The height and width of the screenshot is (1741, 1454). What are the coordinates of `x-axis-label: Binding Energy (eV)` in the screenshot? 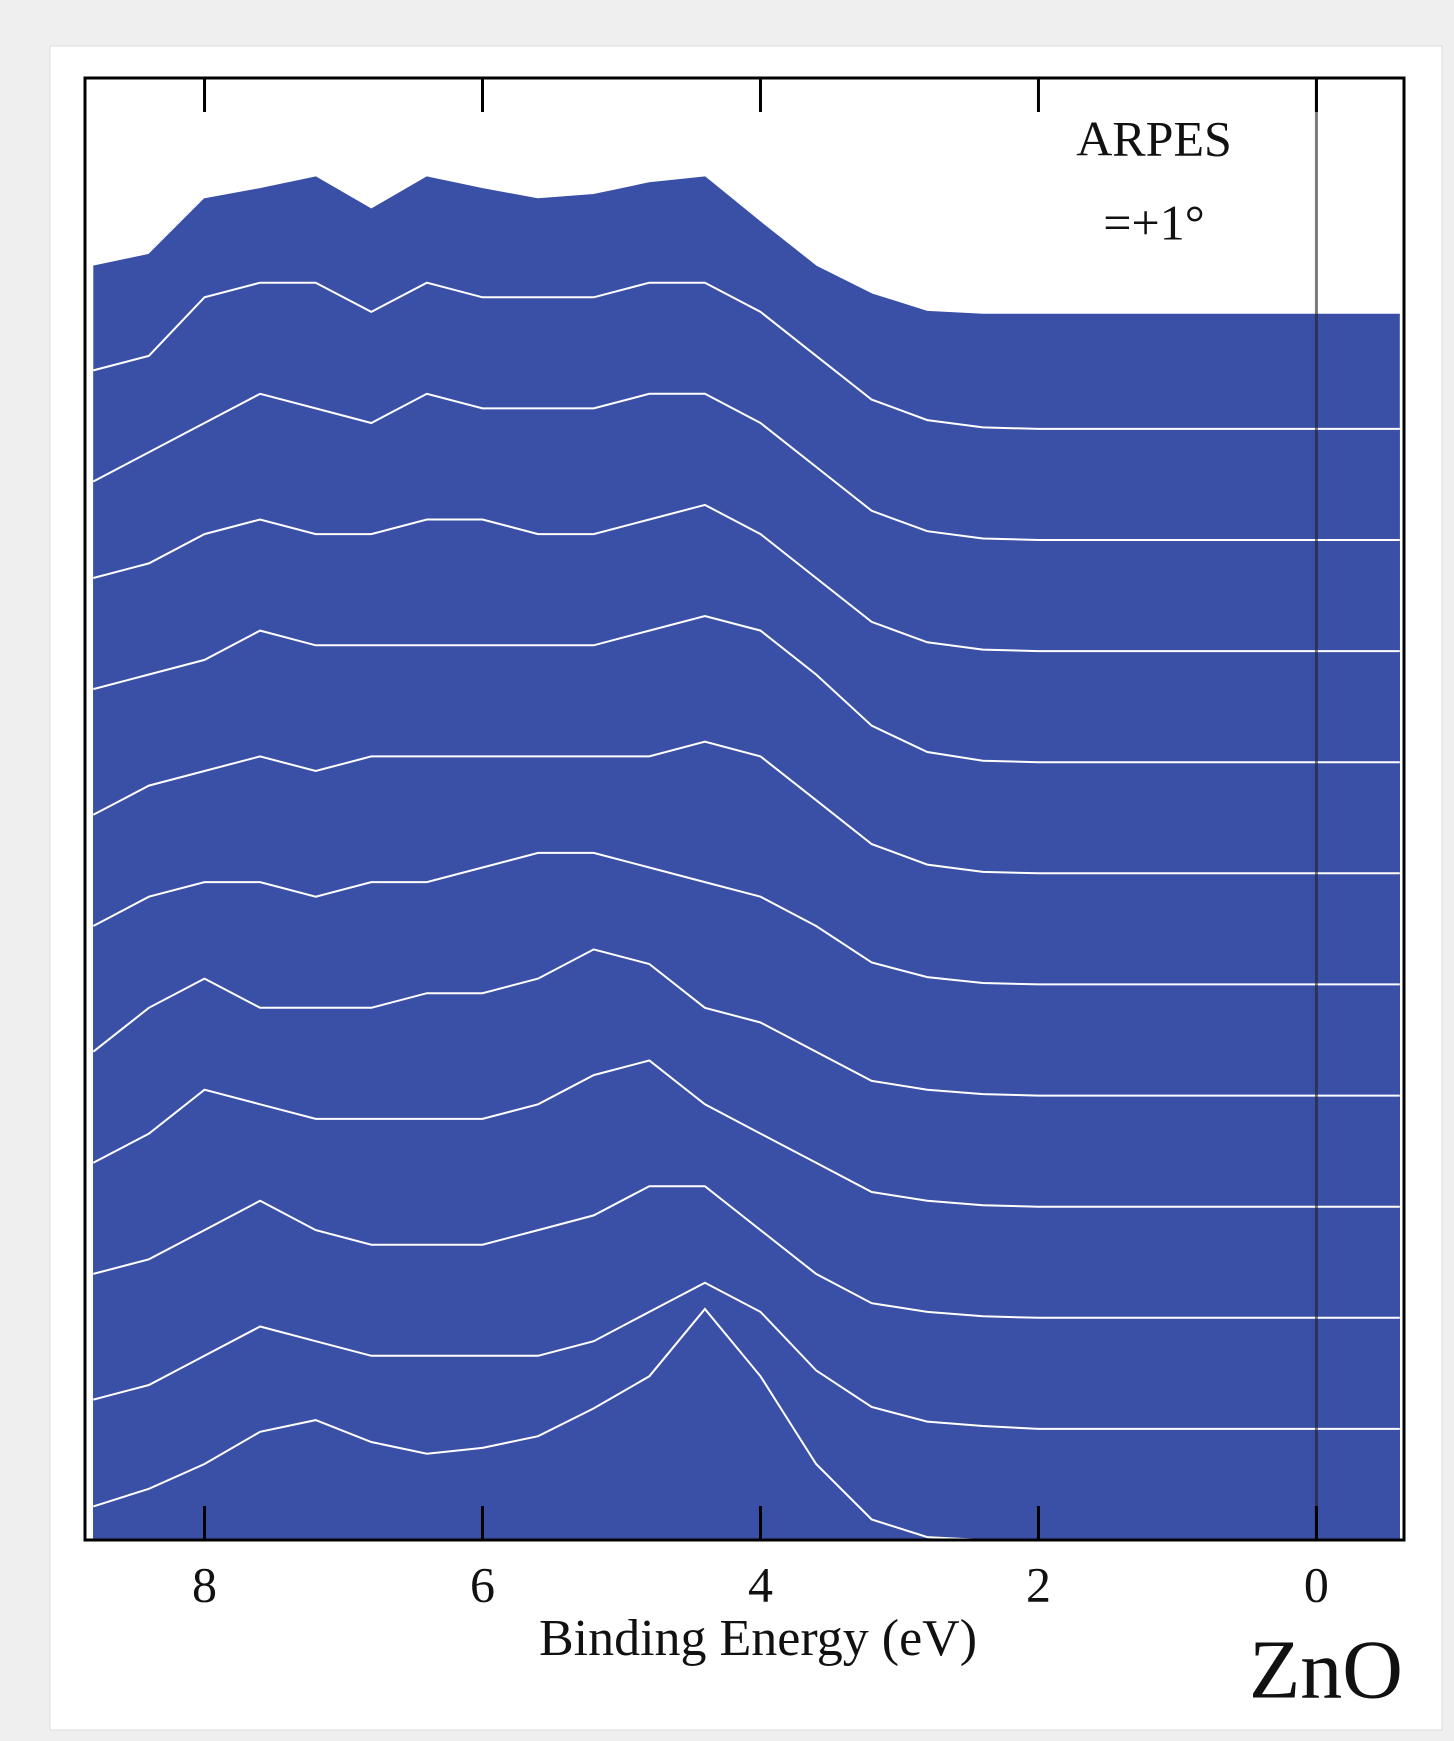 It's located at (758, 1638).